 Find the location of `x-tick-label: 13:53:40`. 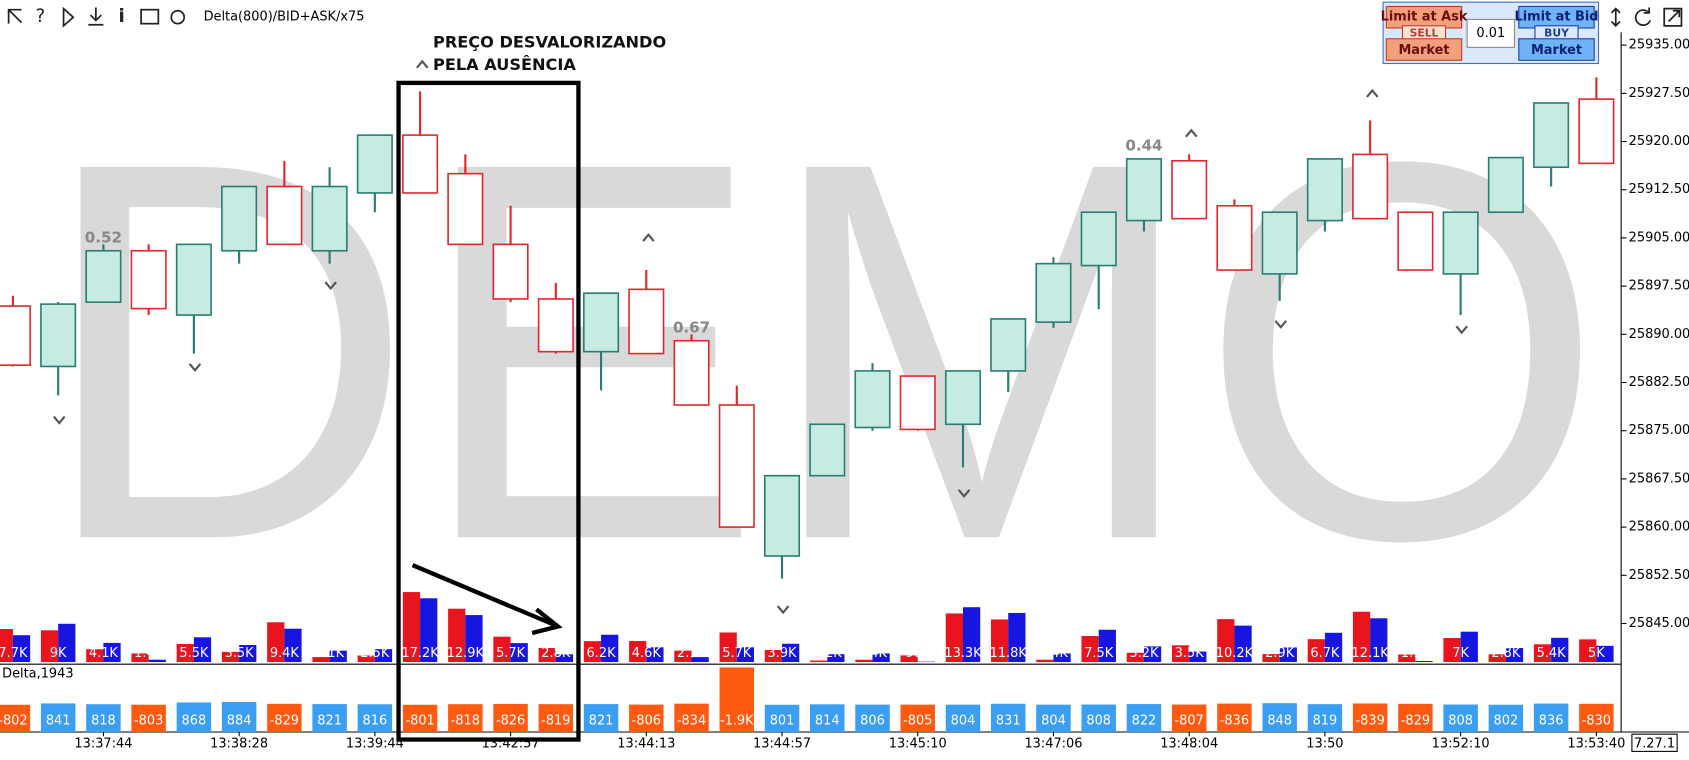

x-tick-label: 13:53:40 is located at coordinates (1596, 743).